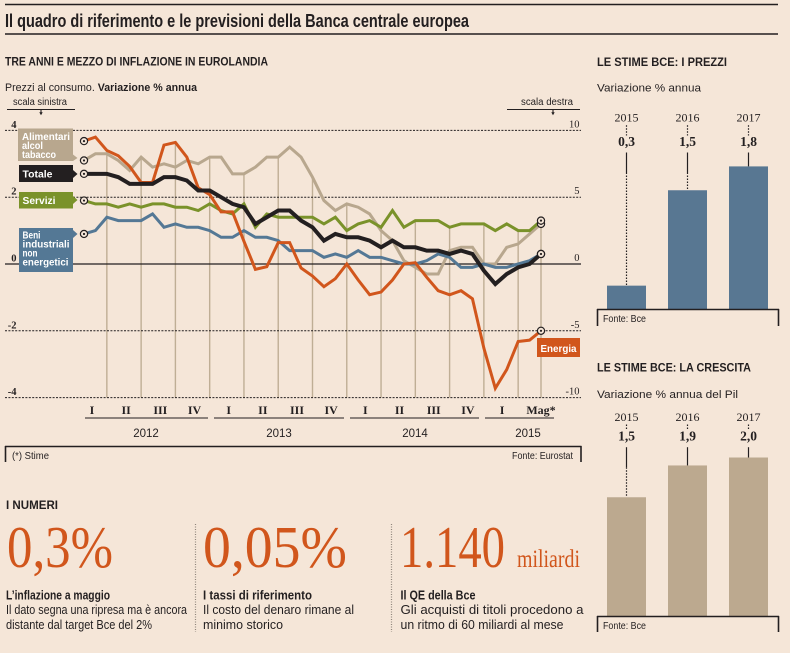 The image size is (790, 653). I want to click on inflation-panel-subtitle: Prezzi al consumo. Variazione % annua, so click(101, 88).